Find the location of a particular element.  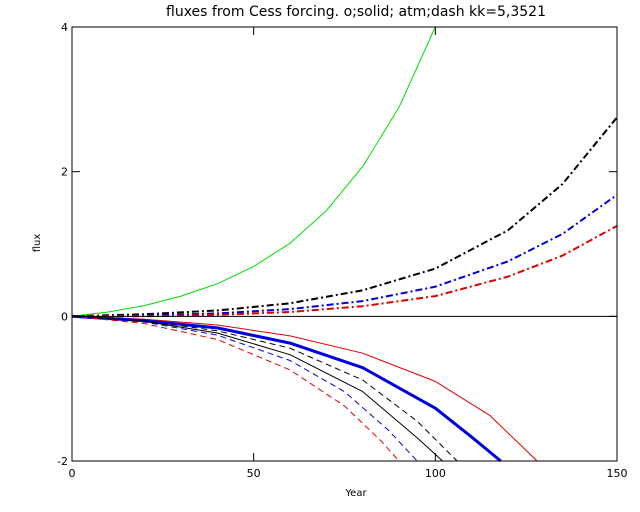

x-tick-label: 0 is located at coordinates (72, 473).